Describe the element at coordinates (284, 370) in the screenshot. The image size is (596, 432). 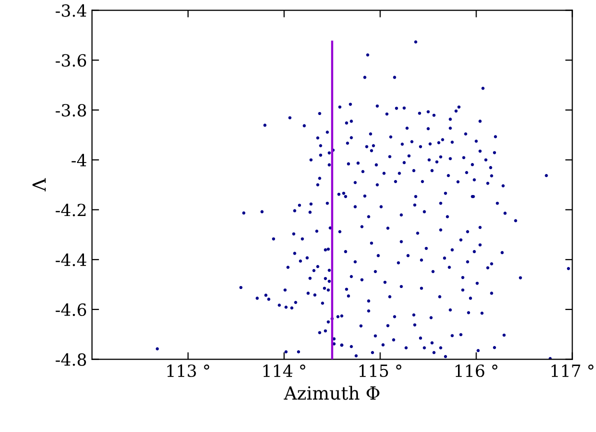
I see `x-tick-label: 114 °` at that location.